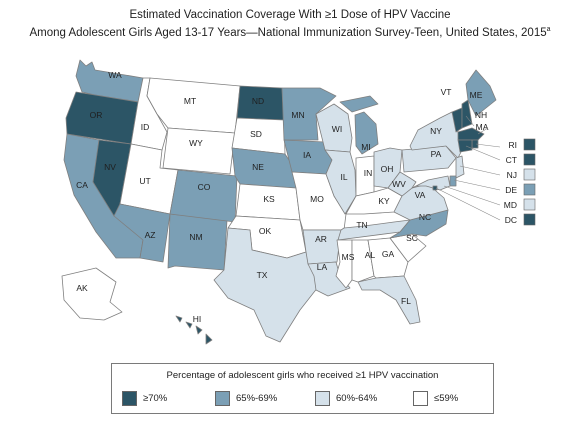  Describe the element at coordinates (129, 398) in the screenshot. I see `legend-swatch-very-high` at that location.